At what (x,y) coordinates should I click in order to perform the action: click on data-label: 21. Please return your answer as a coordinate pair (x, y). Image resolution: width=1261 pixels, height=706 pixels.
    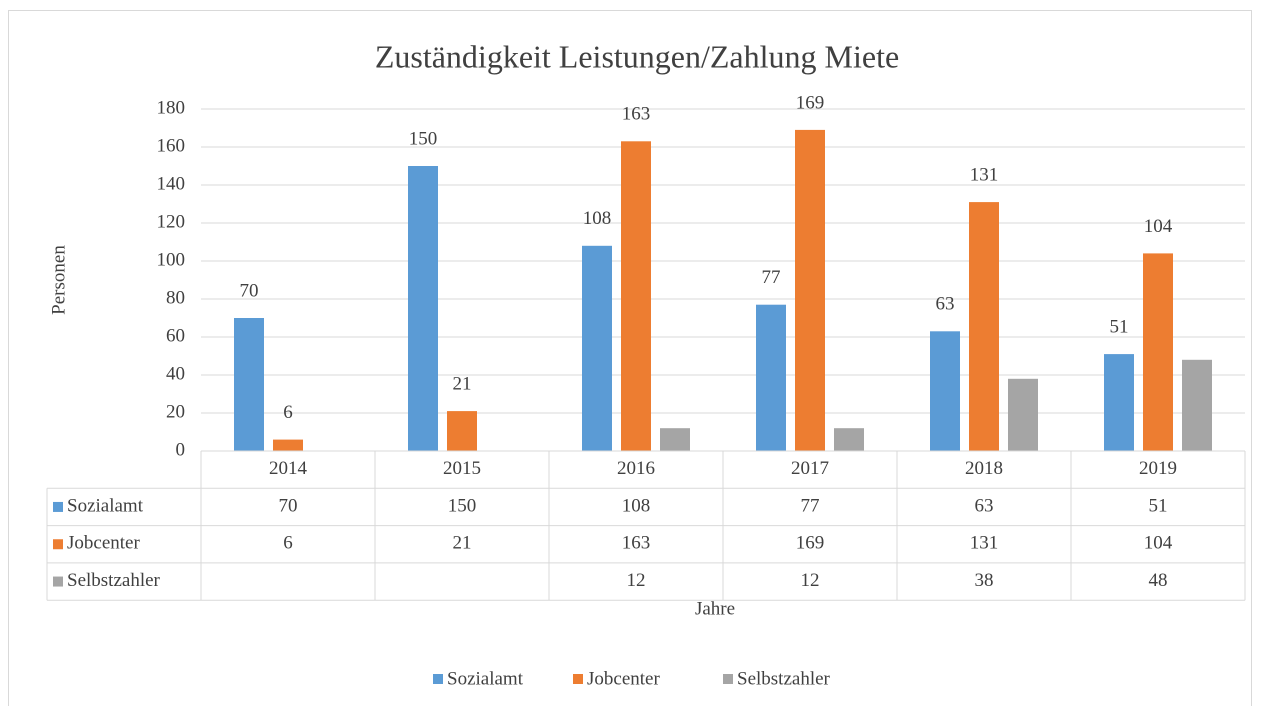
    Looking at the image, I should click on (462, 383).